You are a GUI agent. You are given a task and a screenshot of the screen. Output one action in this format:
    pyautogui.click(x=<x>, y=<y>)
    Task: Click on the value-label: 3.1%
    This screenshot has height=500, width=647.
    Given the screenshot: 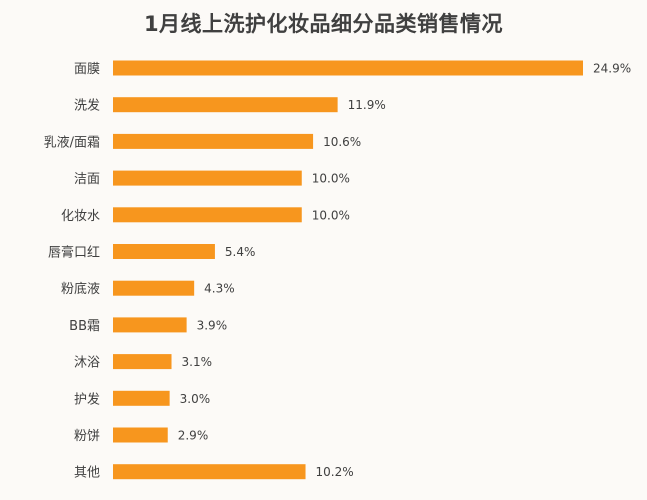 What is the action you would take?
    pyautogui.click(x=197, y=362)
    